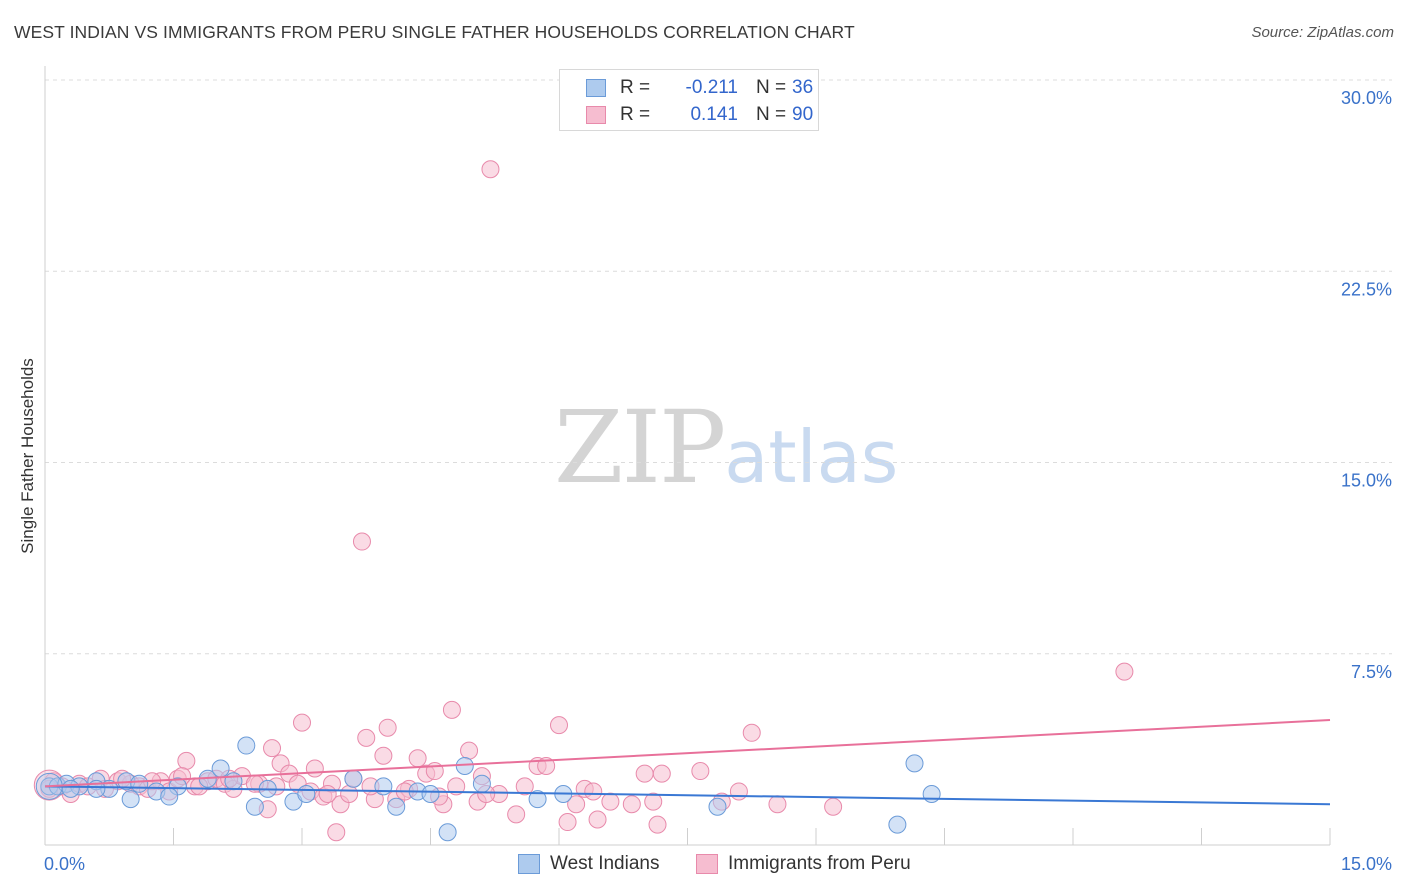 The image size is (1406, 892). I want to click on bottom-legend-swatch-pink, so click(707, 864).